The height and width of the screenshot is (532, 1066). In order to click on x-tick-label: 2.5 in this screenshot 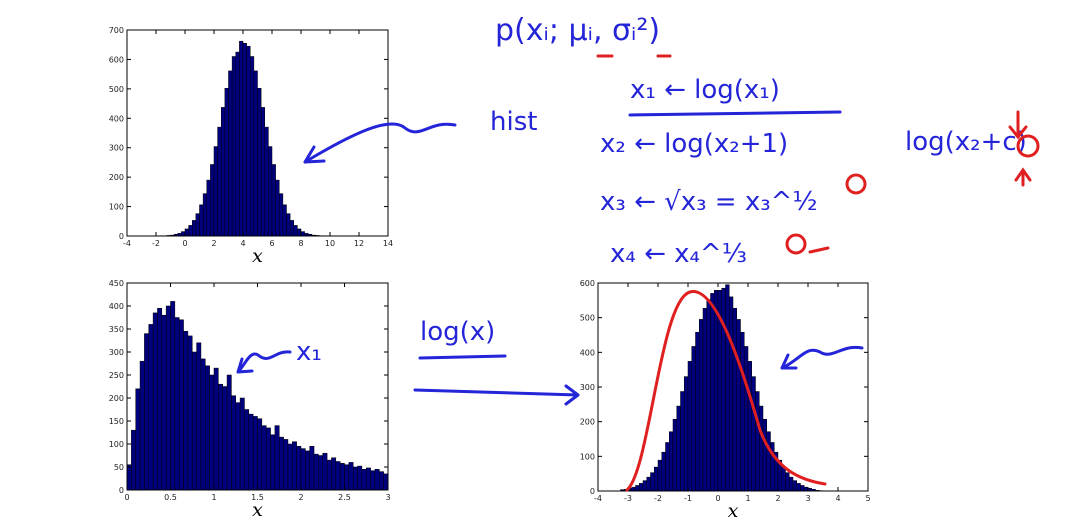, I will do `click(344, 497)`.